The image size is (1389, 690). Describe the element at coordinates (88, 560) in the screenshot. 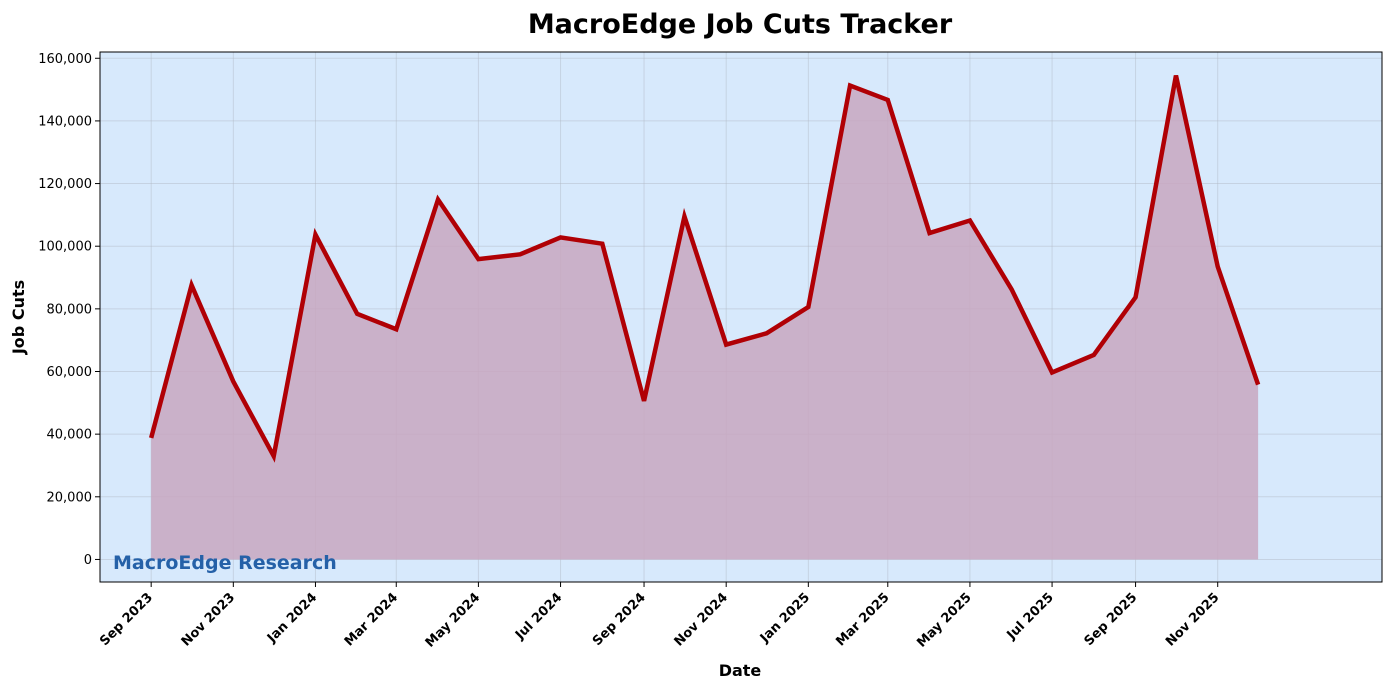

I see `y-tick-label: 0` at that location.